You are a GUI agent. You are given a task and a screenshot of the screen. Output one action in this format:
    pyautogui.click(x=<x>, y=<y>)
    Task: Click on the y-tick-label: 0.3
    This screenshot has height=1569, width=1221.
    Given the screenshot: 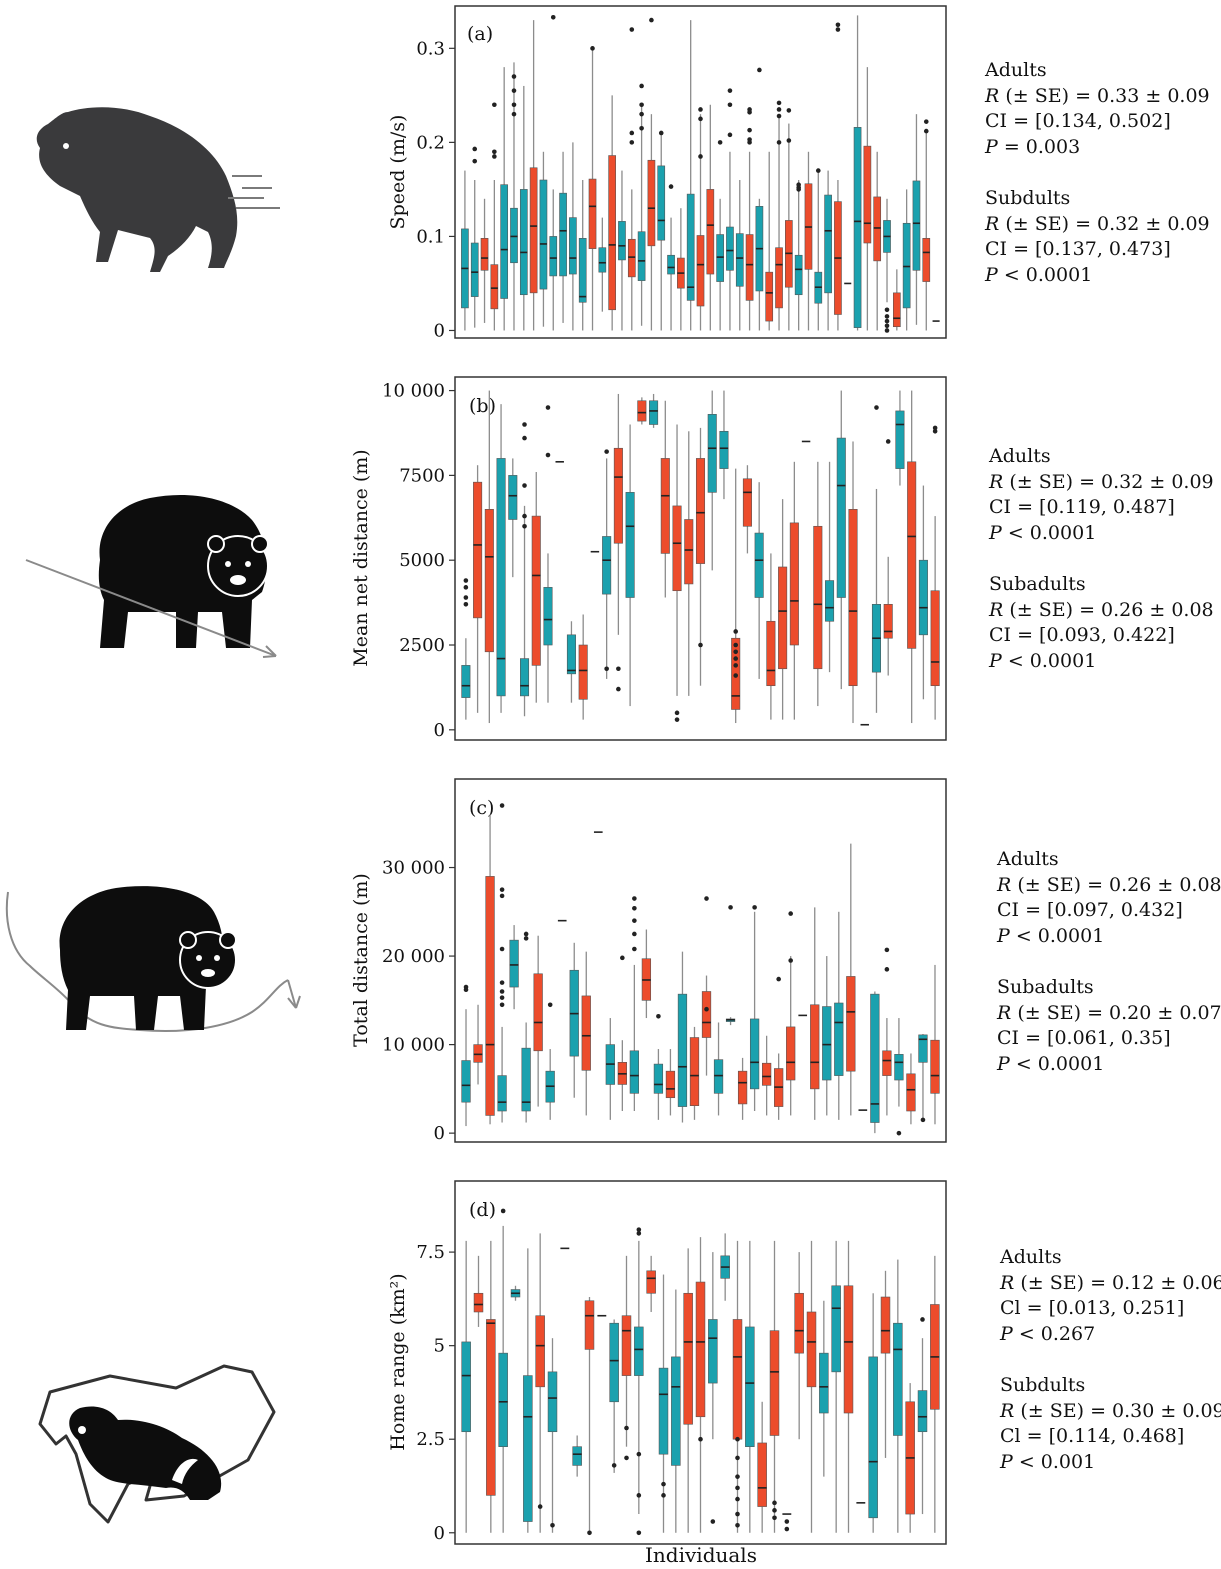 What is the action you would take?
    pyautogui.click(x=430, y=48)
    